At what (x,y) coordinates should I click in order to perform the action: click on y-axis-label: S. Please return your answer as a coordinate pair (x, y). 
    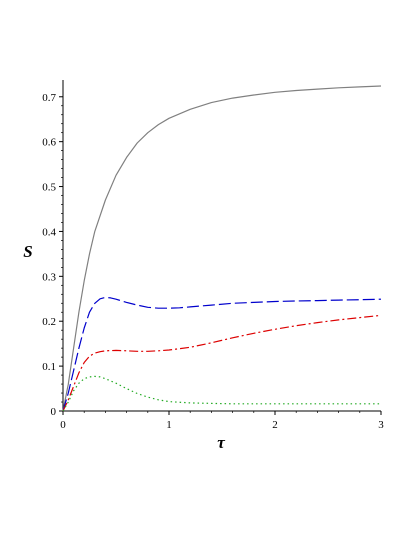
    Looking at the image, I should click on (27, 251).